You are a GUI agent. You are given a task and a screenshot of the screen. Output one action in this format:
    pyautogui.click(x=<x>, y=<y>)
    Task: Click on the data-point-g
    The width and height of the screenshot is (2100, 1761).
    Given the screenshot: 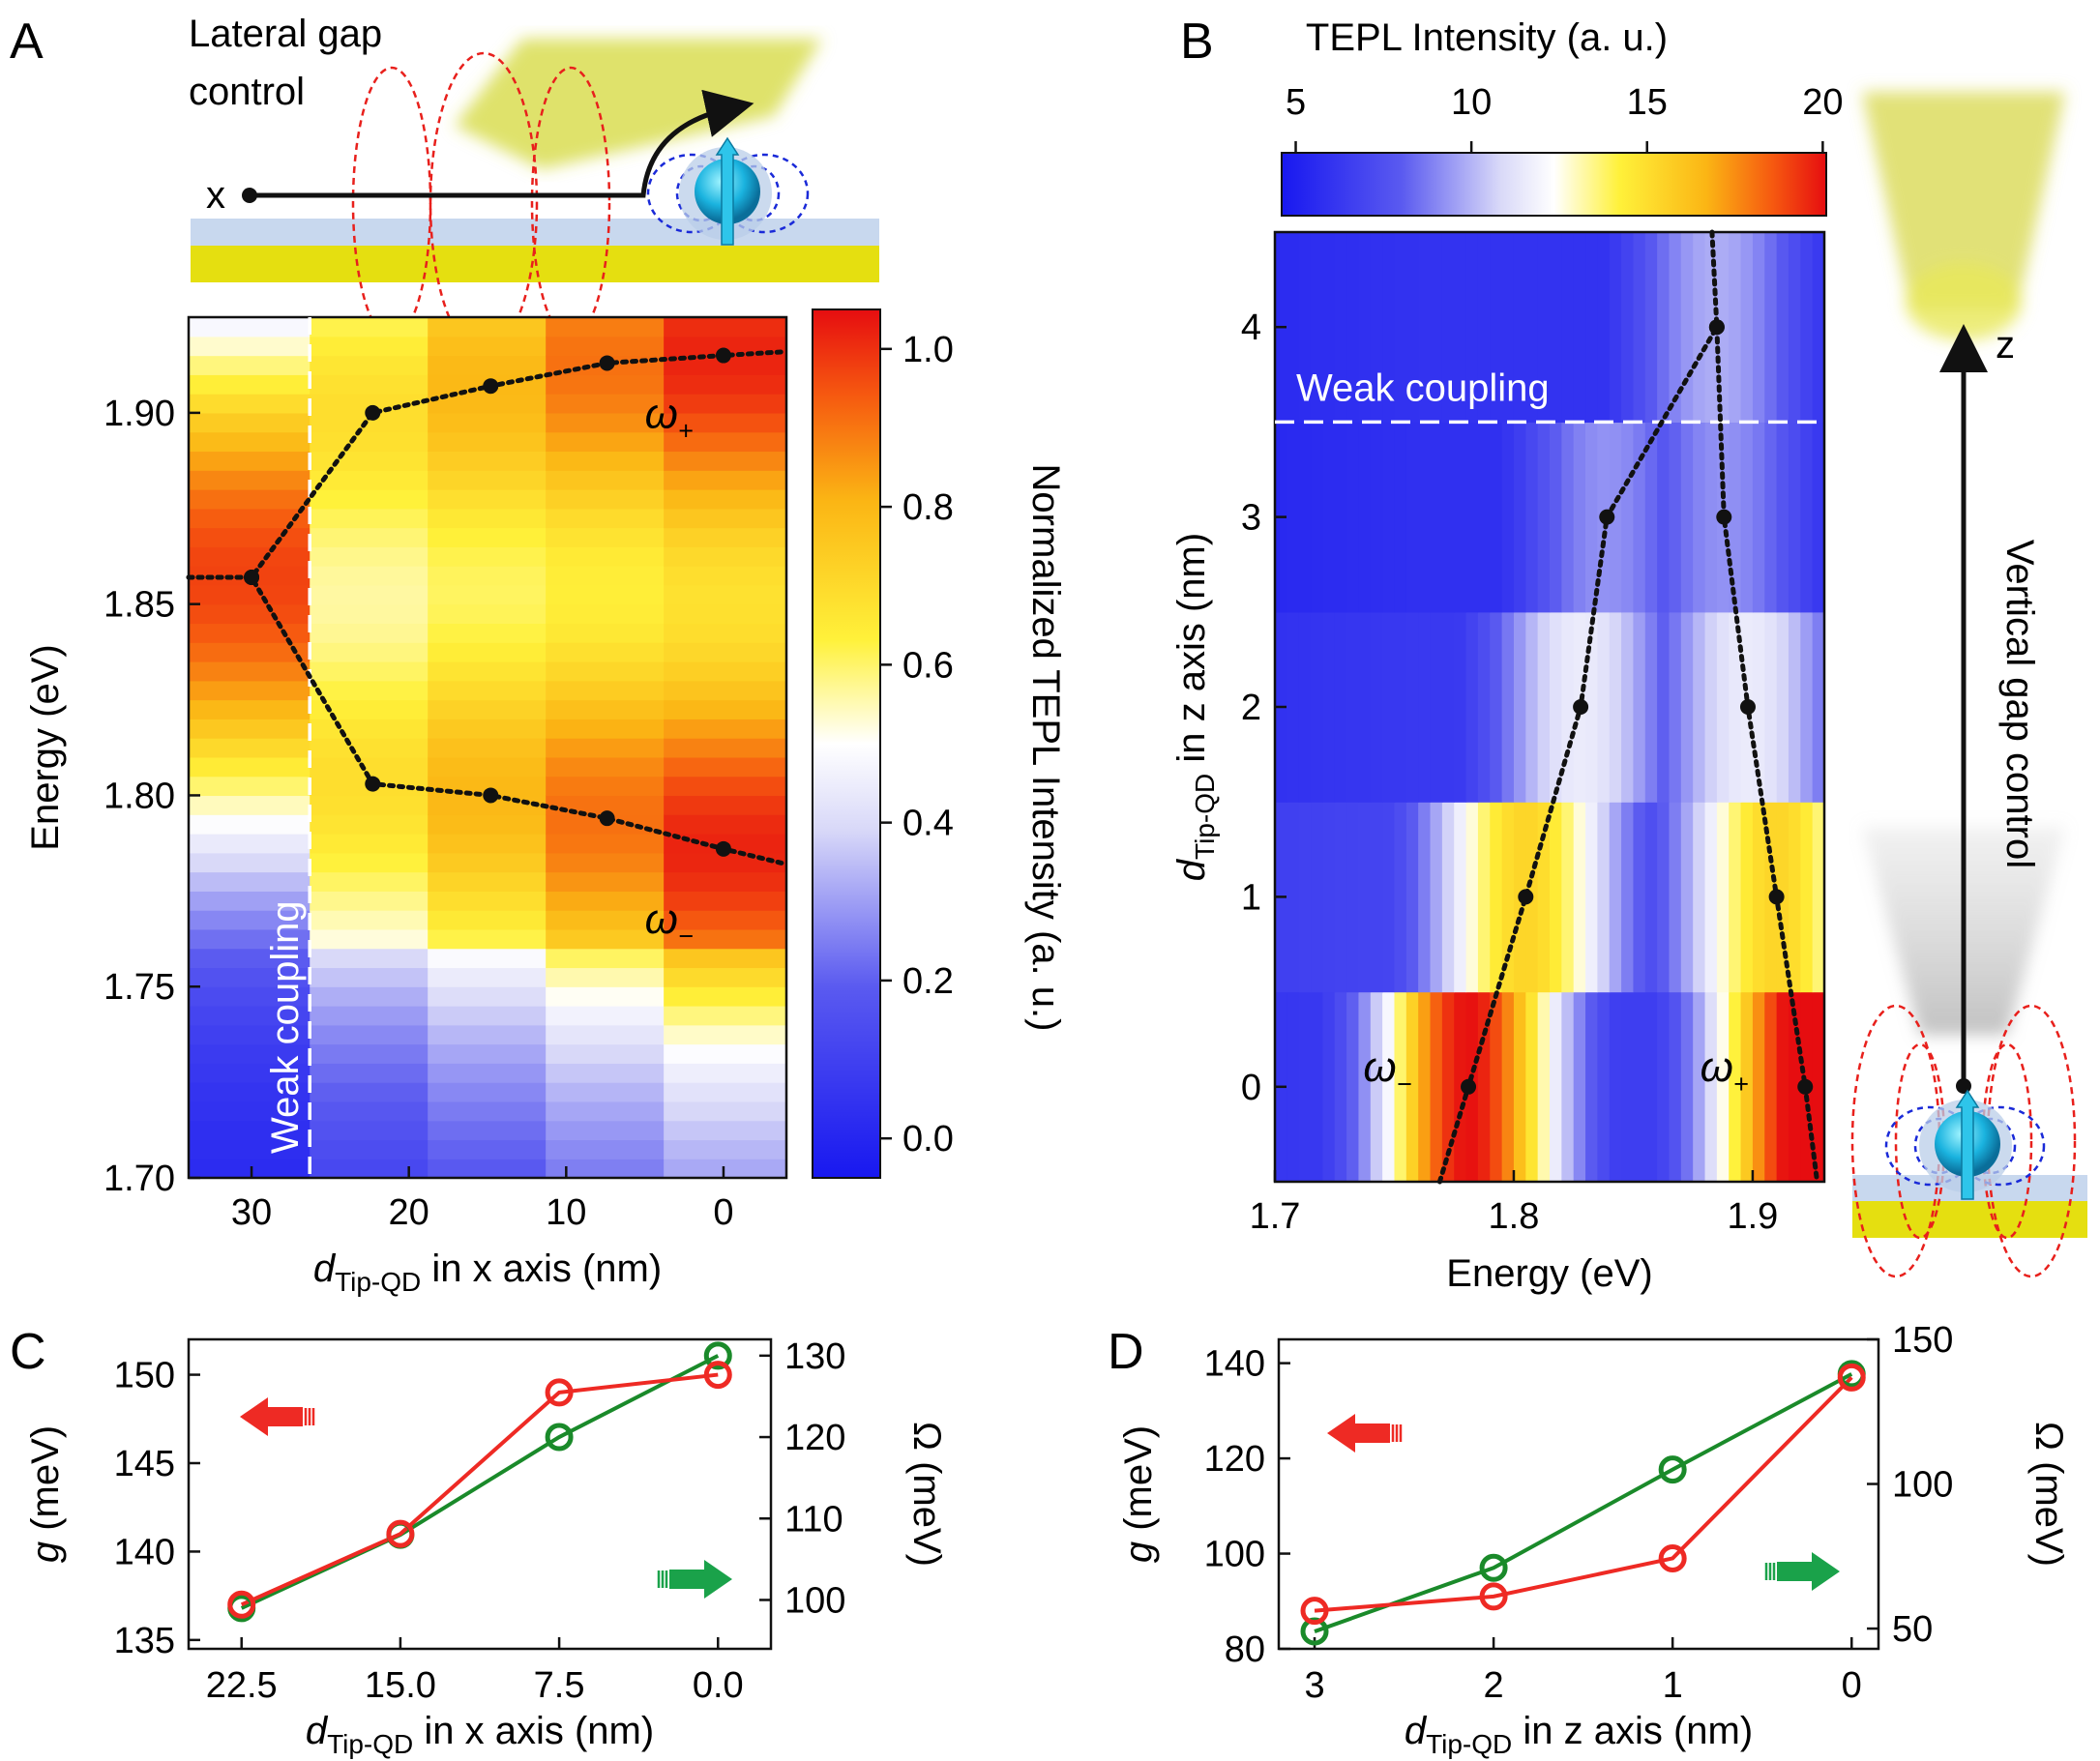 What is the action you would take?
    pyautogui.click(x=1851, y=1377)
    